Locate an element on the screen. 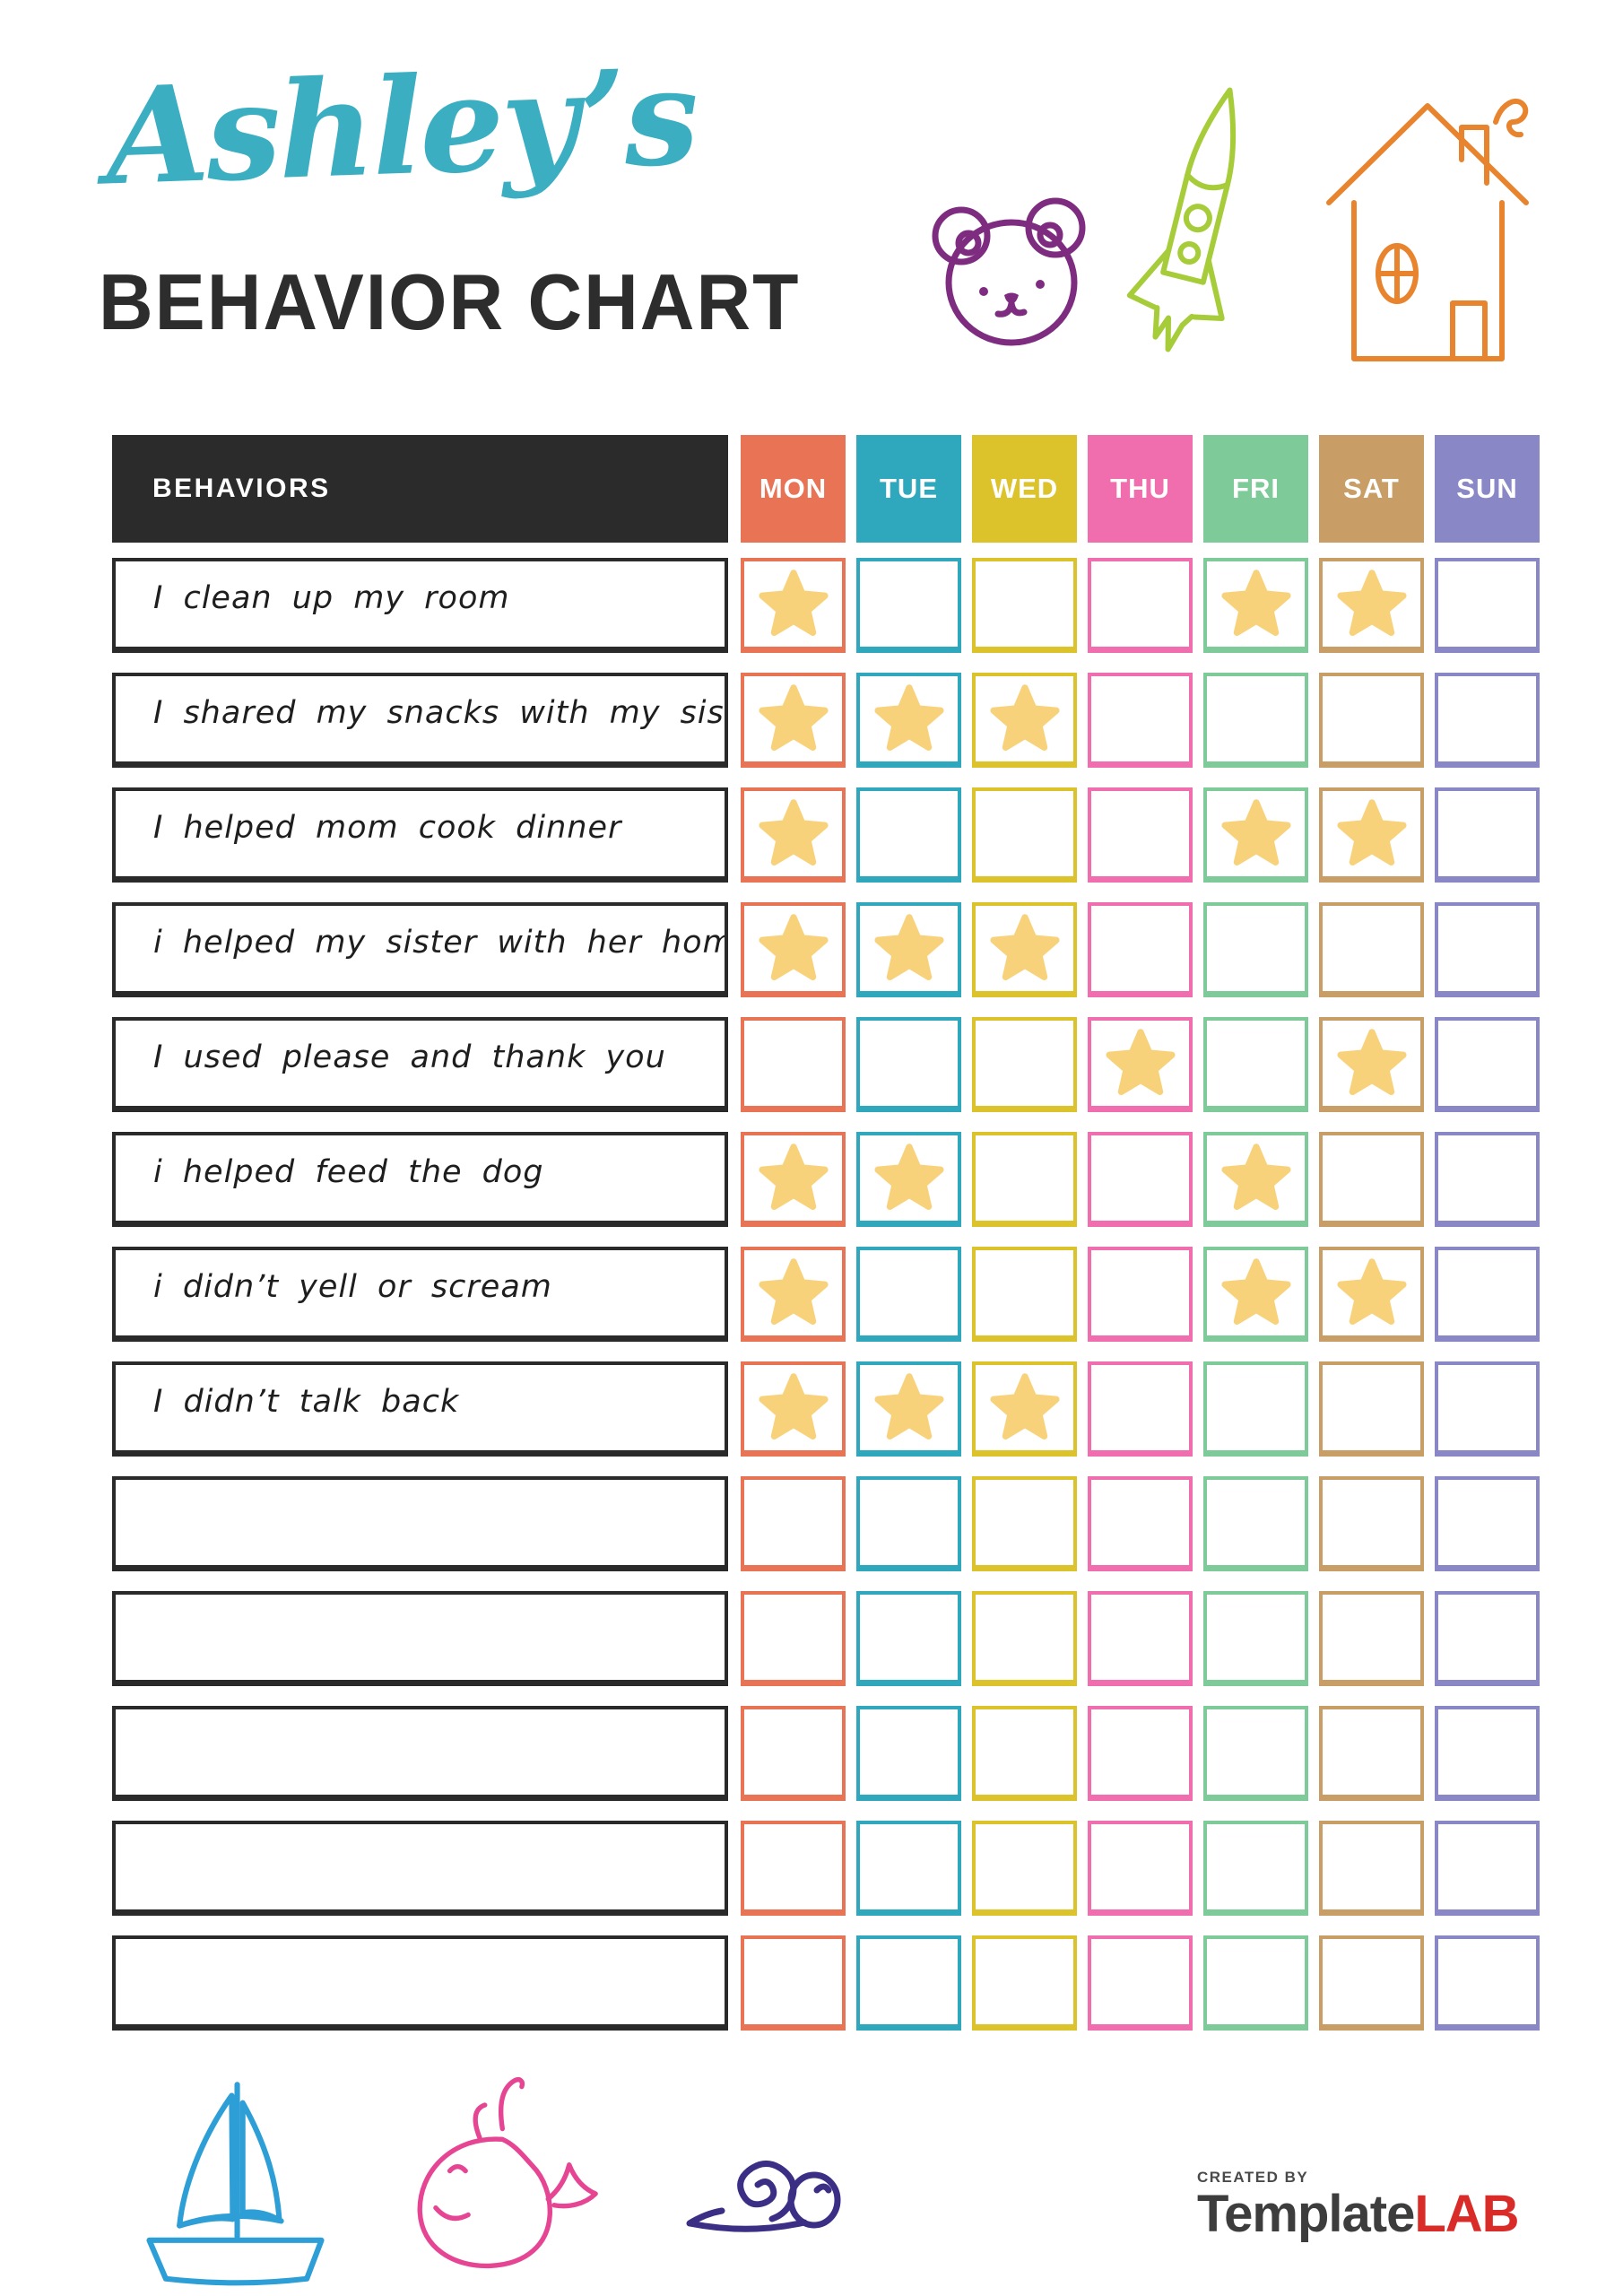  templatelab-logo: CREATED BY TemplateLAB is located at coordinates (1358, 2204).